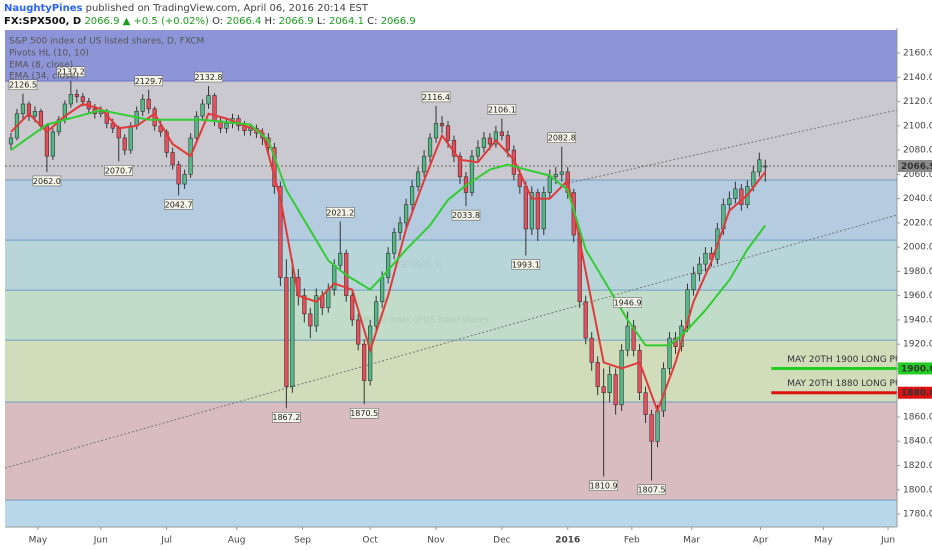  Describe the element at coordinates (286, 417) in the screenshot. I see `pivot-label: 1867.2` at that location.